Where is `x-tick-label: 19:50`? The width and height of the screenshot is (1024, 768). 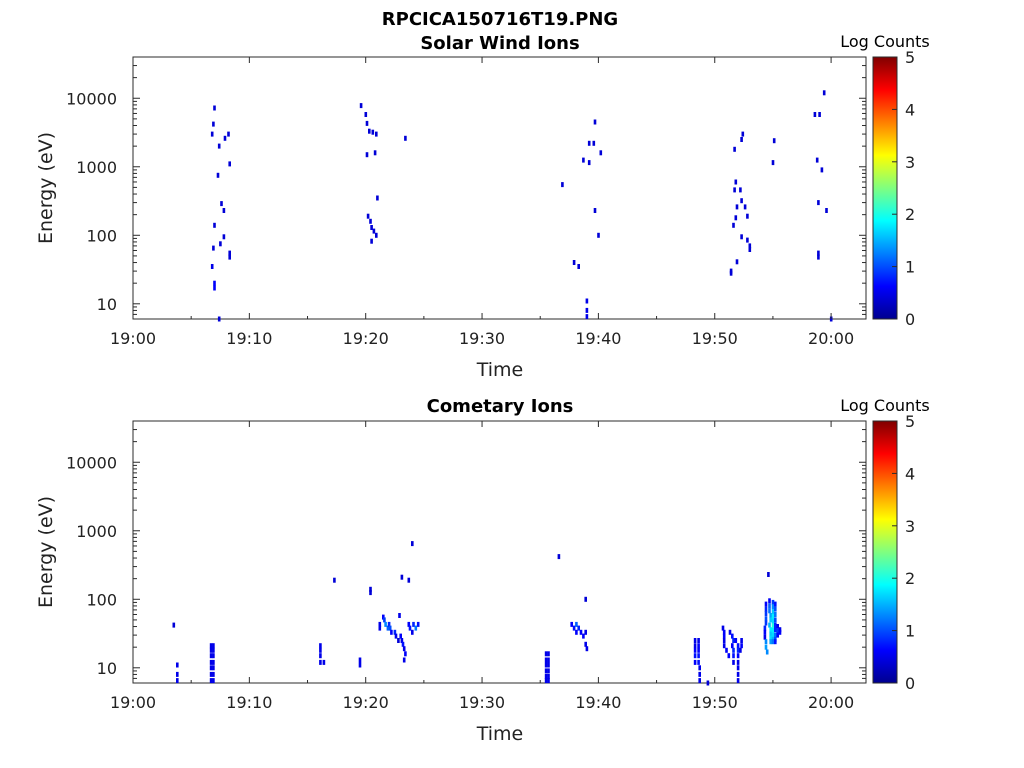 x-tick-label: 19:50 is located at coordinates (715, 702).